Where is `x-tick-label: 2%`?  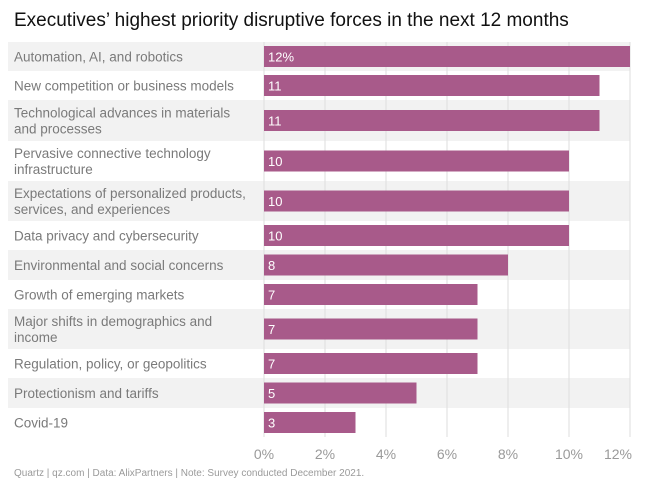
x-tick-label: 2% is located at coordinates (325, 454).